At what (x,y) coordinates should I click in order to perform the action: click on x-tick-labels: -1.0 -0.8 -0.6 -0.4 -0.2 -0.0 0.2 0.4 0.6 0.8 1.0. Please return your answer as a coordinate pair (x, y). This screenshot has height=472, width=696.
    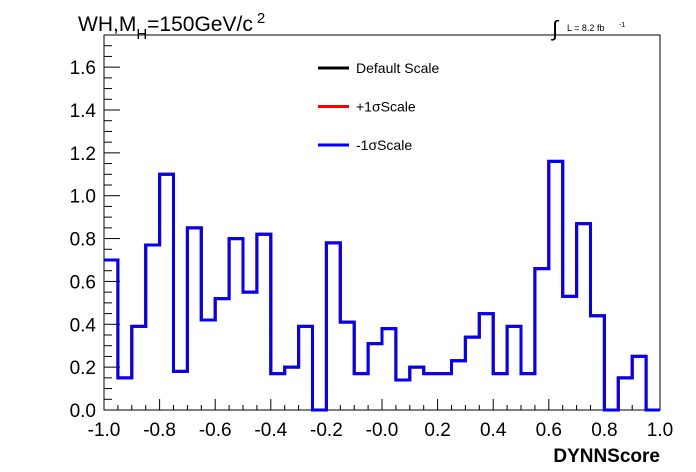
    Looking at the image, I should click on (381, 430).